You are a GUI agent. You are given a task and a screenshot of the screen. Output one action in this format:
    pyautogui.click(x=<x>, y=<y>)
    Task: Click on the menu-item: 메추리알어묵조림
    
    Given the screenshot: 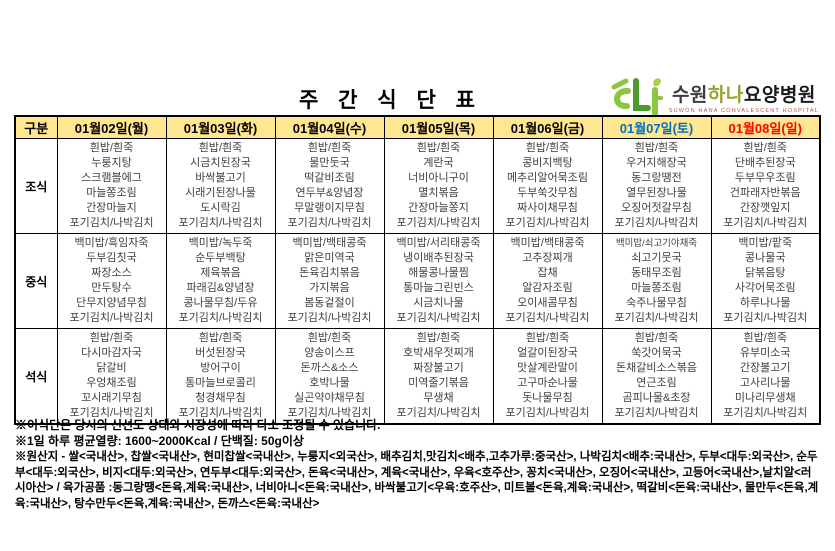 What is the action you would take?
    pyautogui.click(x=547, y=178)
    